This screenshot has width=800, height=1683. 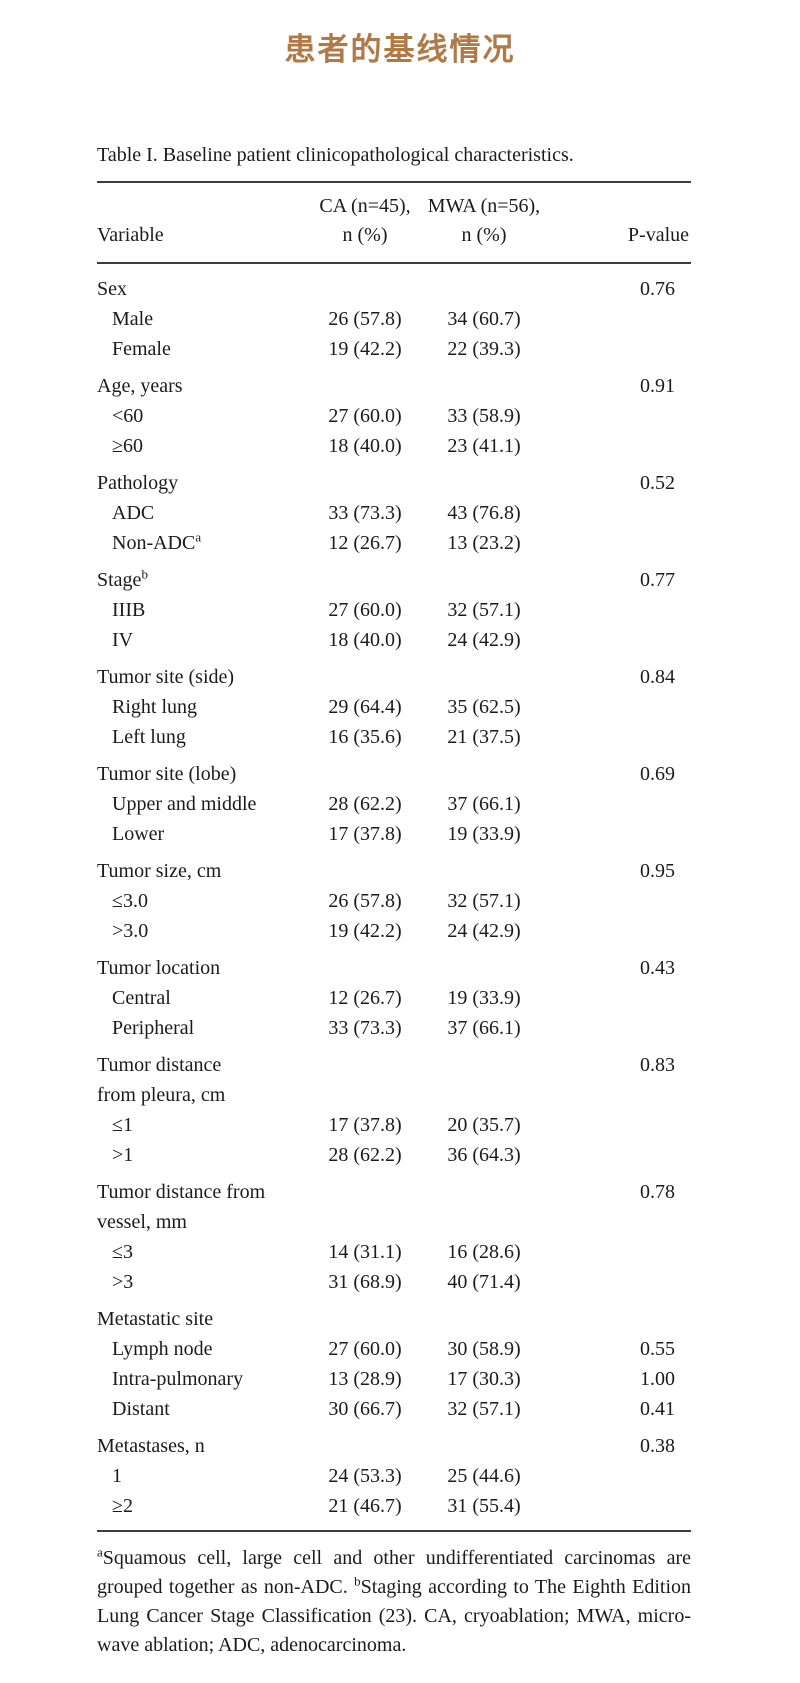 What do you see at coordinates (130, 931) in the screenshot?
I see `row-label: >3.0` at bounding box center [130, 931].